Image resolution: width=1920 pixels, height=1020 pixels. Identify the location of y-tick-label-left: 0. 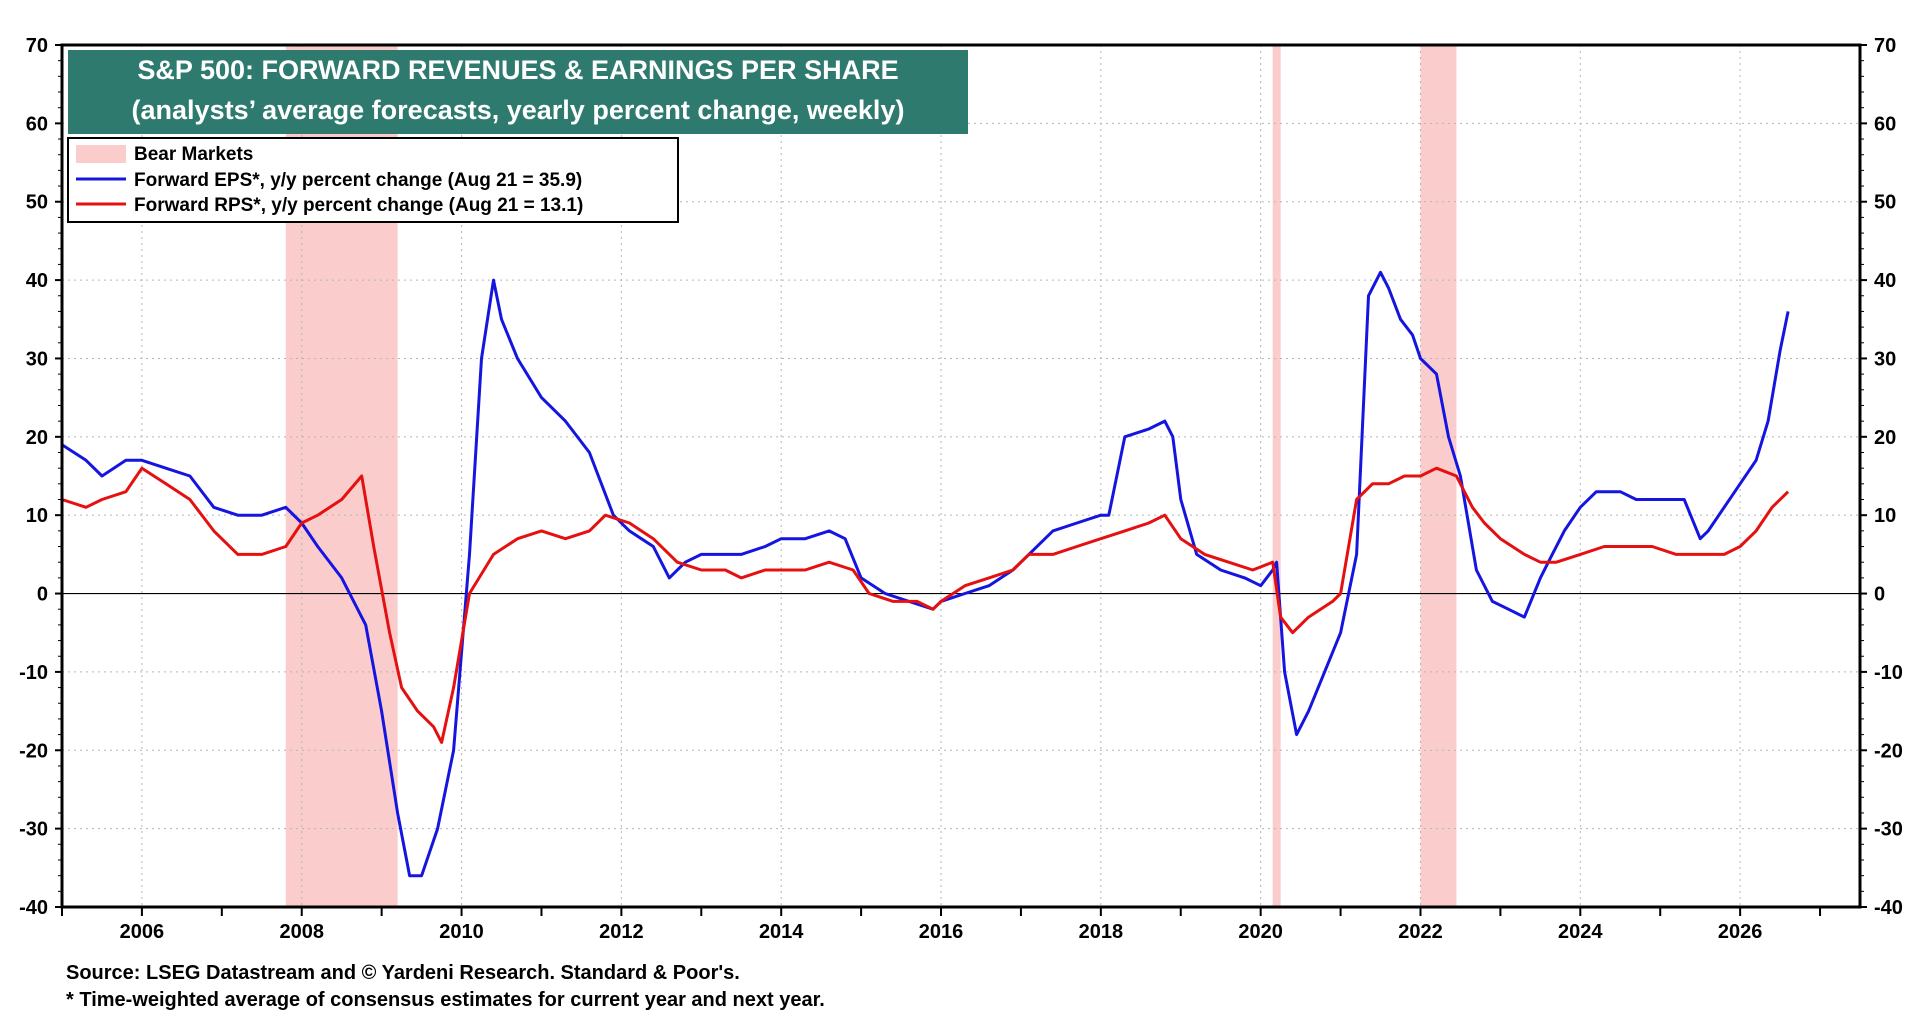
(42, 595).